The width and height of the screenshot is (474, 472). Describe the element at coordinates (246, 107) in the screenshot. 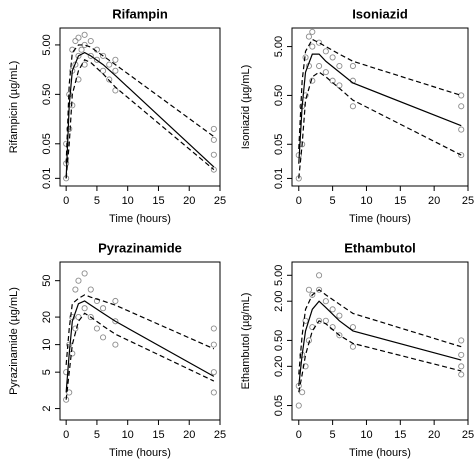

I see `y-axis-label: Isoniazid (µg/mL)` at that location.